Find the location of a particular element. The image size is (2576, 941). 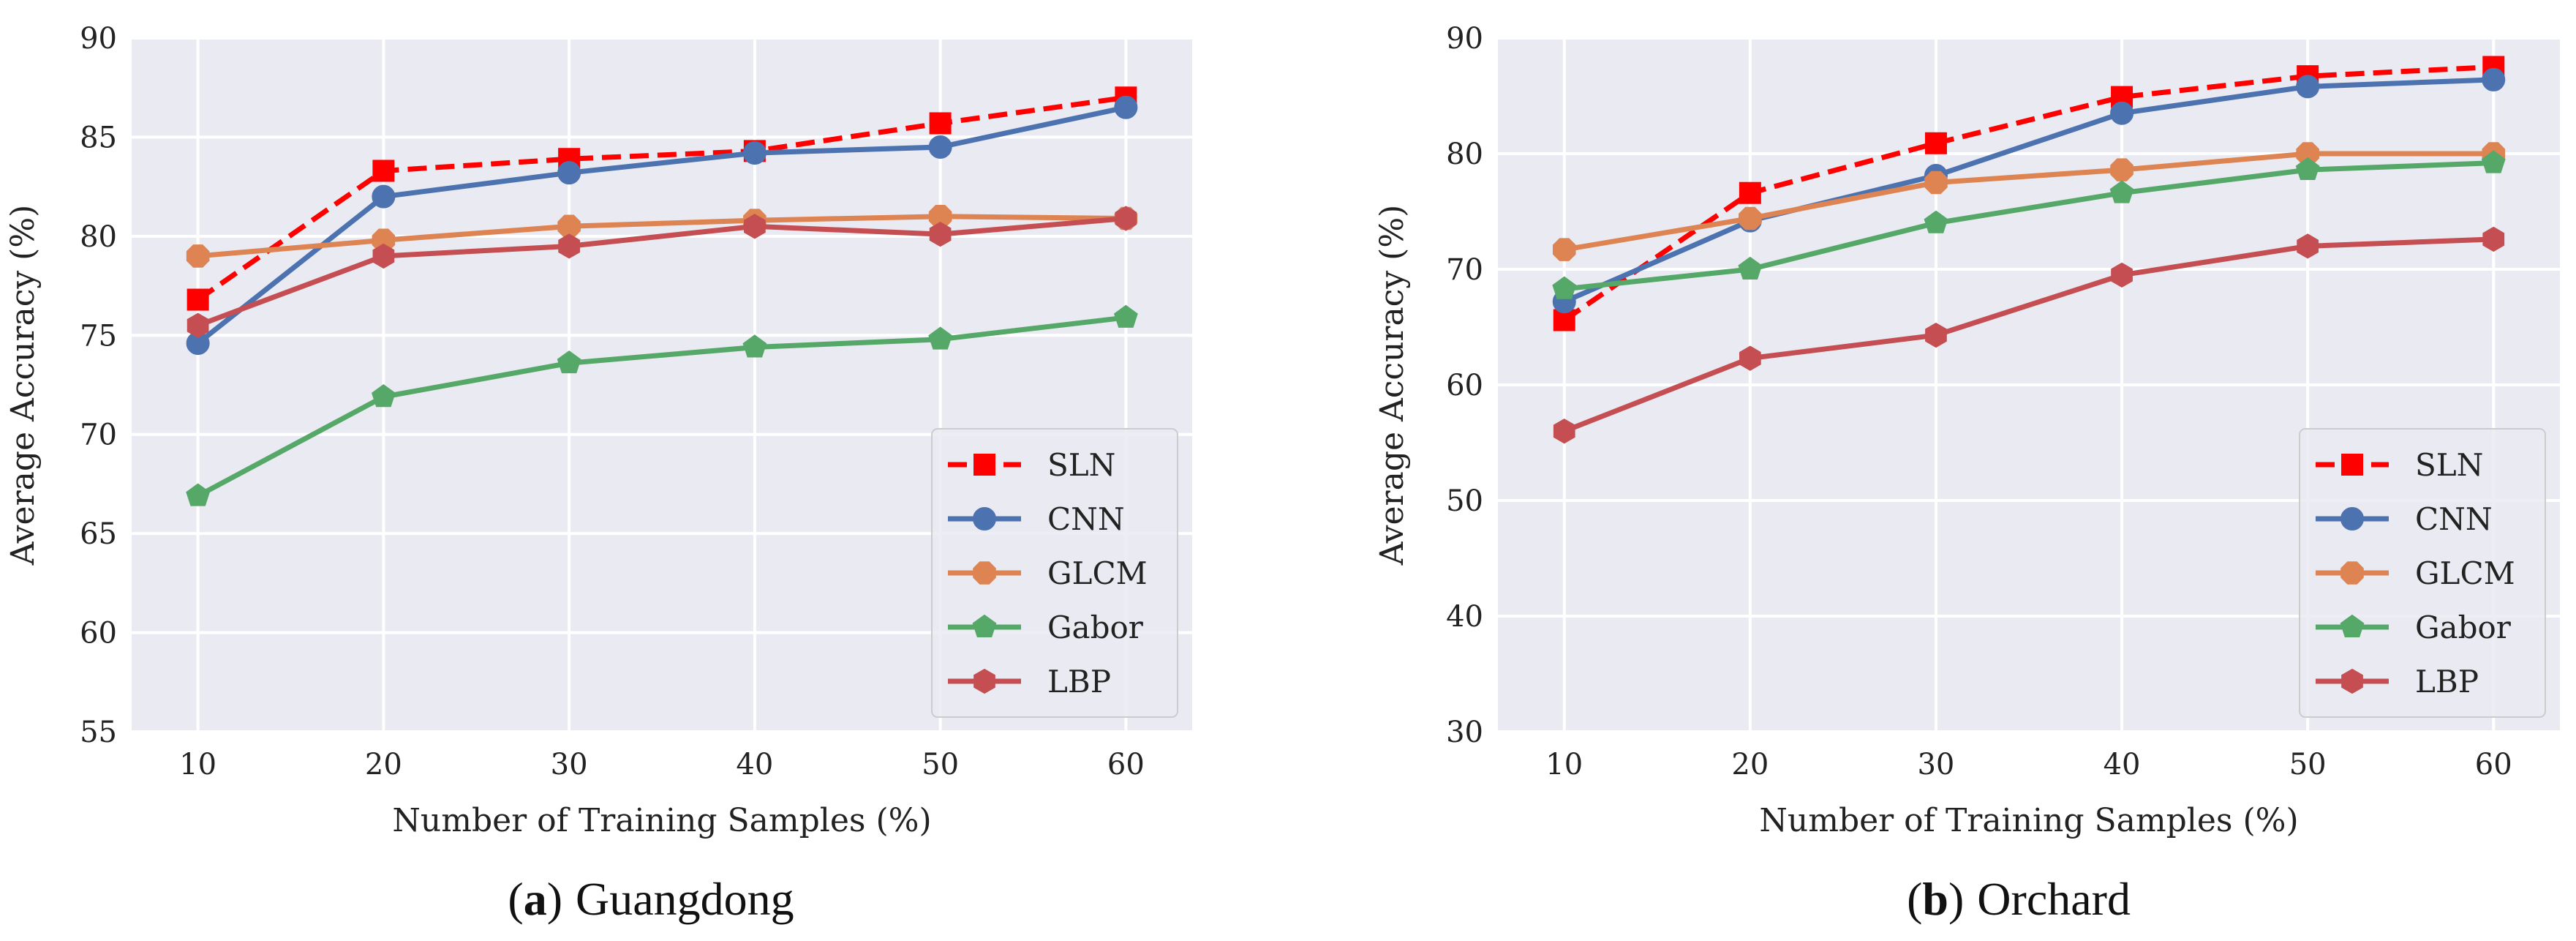

y-tick-label: 60 is located at coordinates (98, 634).